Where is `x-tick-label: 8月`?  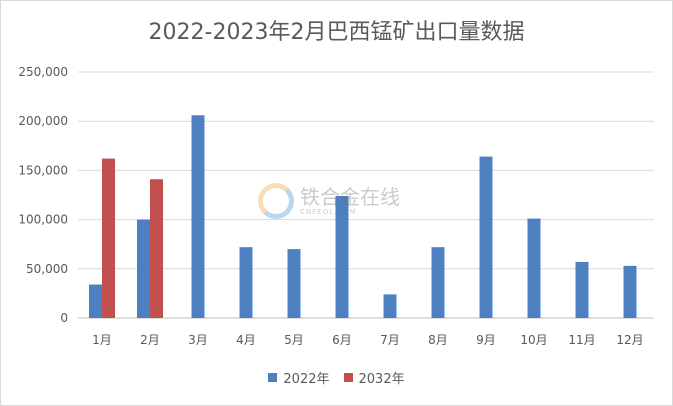 x-tick-label: 8月 is located at coordinates (438, 340).